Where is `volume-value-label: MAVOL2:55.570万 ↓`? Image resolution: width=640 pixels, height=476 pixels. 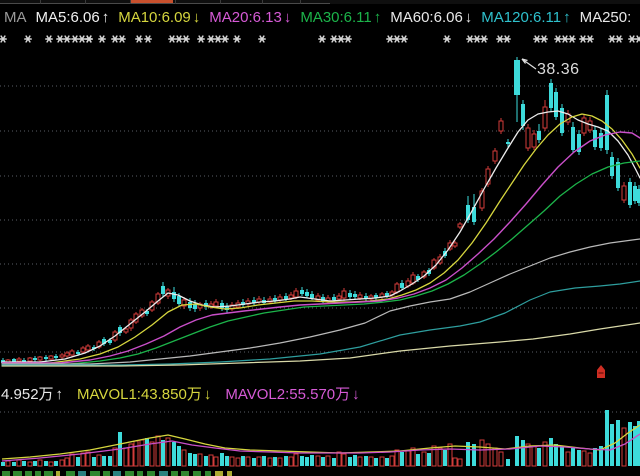
volume-value-label: MAVOL2:55.570万 ↓ is located at coordinates (292, 394).